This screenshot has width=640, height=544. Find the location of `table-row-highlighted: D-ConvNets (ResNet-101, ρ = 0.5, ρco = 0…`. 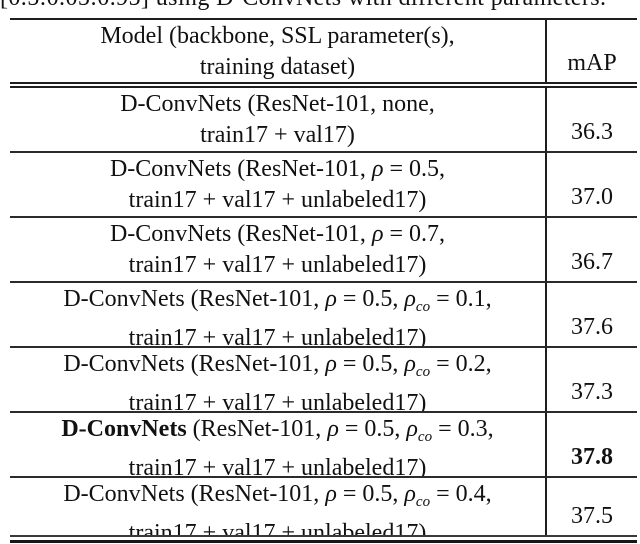

table-row-highlighted: D-ConvNets (ResNet-101, ρ = 0.5, ρco = 0… is located at coordinates (323, 445).